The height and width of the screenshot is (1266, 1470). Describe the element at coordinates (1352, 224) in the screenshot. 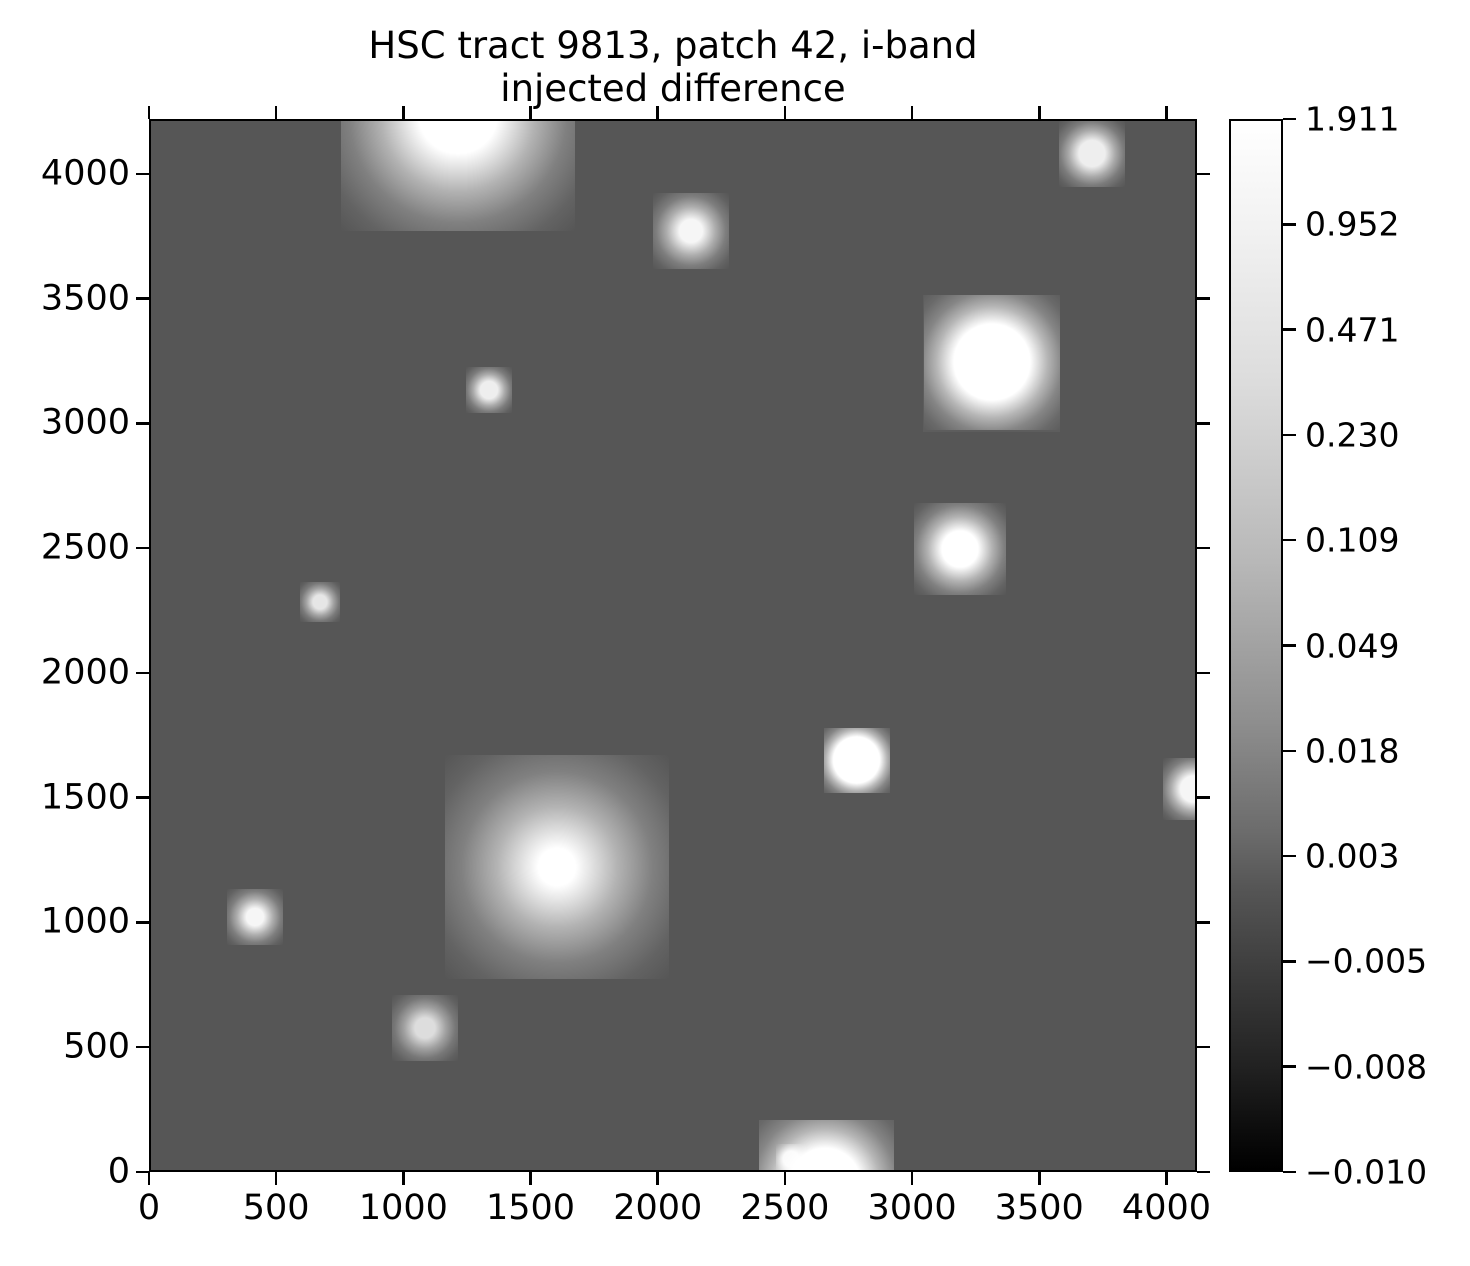

I see `colorbar-tick-label: 0.952` at that location.